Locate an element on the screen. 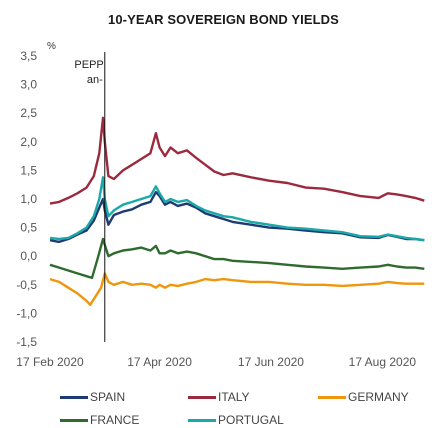 This screenshot has width=442, height=428. y-tick-label: -1,0 is located at coordinates (26, 313).